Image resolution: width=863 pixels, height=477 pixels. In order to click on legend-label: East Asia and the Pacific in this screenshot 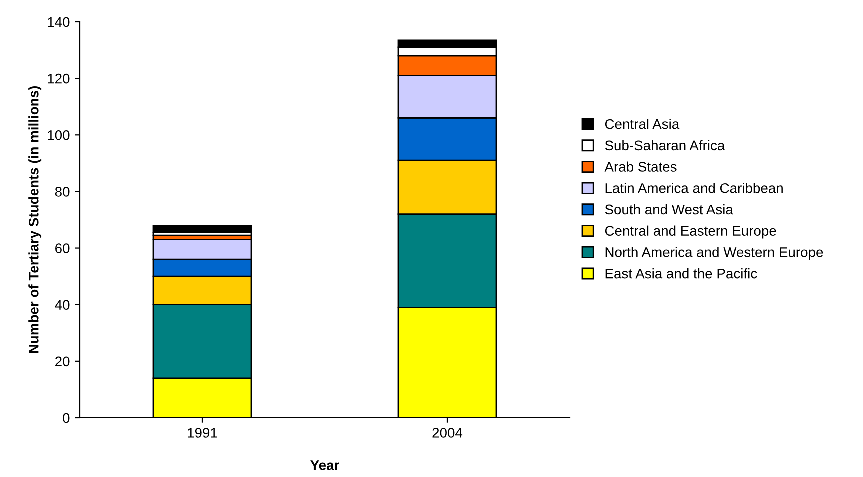, I will do `click(682, 273)`.